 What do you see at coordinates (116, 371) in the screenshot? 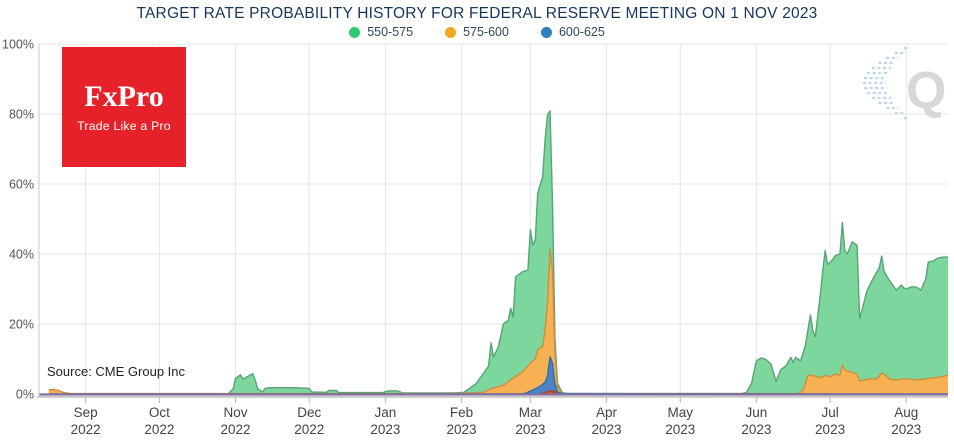
I see `source-note: Source: CME Group Inc` at bounding box center [116, 371].